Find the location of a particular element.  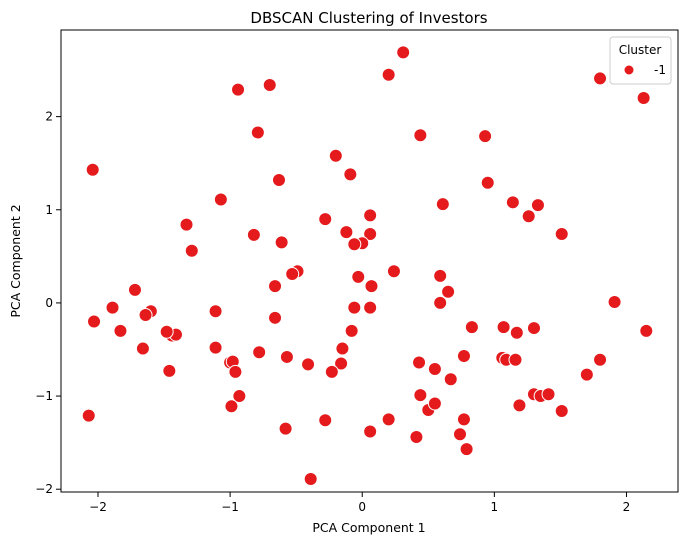

x-axis-label: PCA Component 1 is located at coordinates (368, 527).